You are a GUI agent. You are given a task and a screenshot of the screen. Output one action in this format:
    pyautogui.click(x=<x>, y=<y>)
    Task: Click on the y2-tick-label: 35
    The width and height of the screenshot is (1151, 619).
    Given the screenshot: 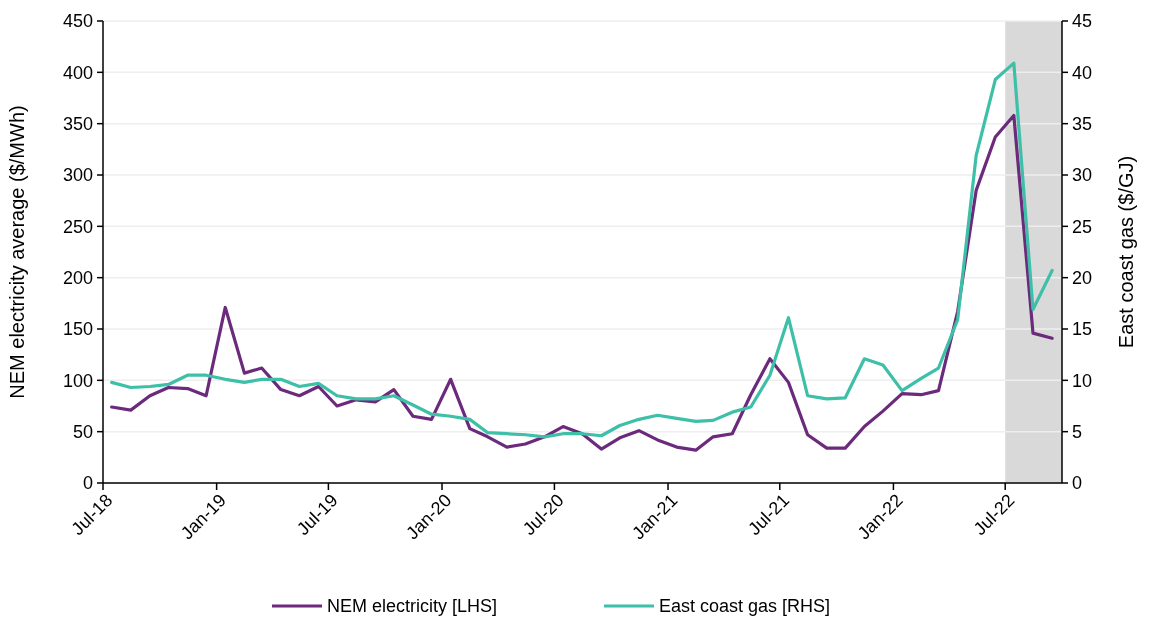 What is the action you would take?
    pyautogui.click(x=1082, y=123)
    